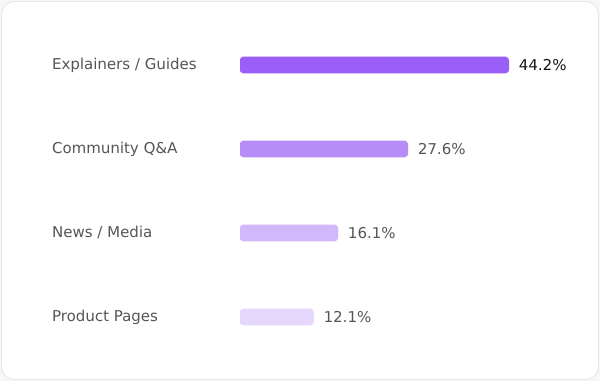  What do you see at coordinates (102, 231) in the screenshot?
I see `y-tick-label: News / Media` at bounding box center [102, 231].